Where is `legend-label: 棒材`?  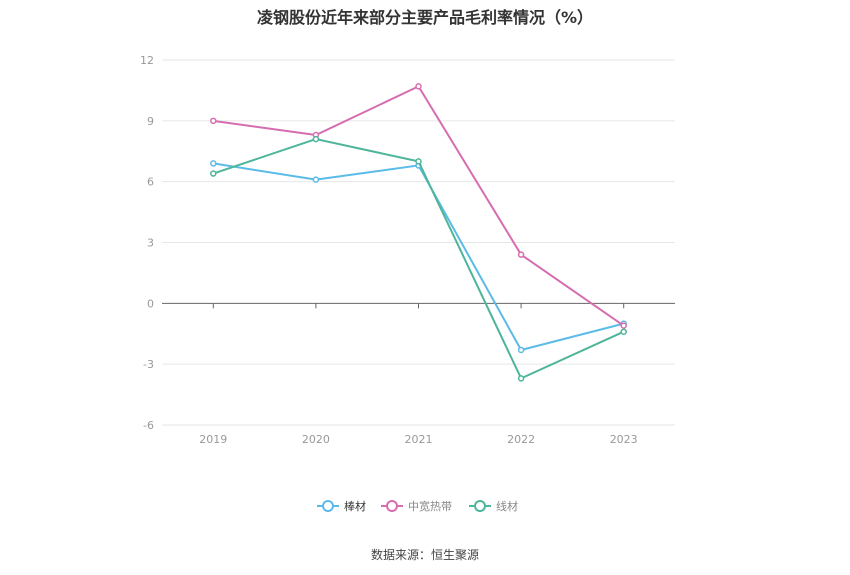 legend-label: 棒材 is located at coordinates (355, 506).